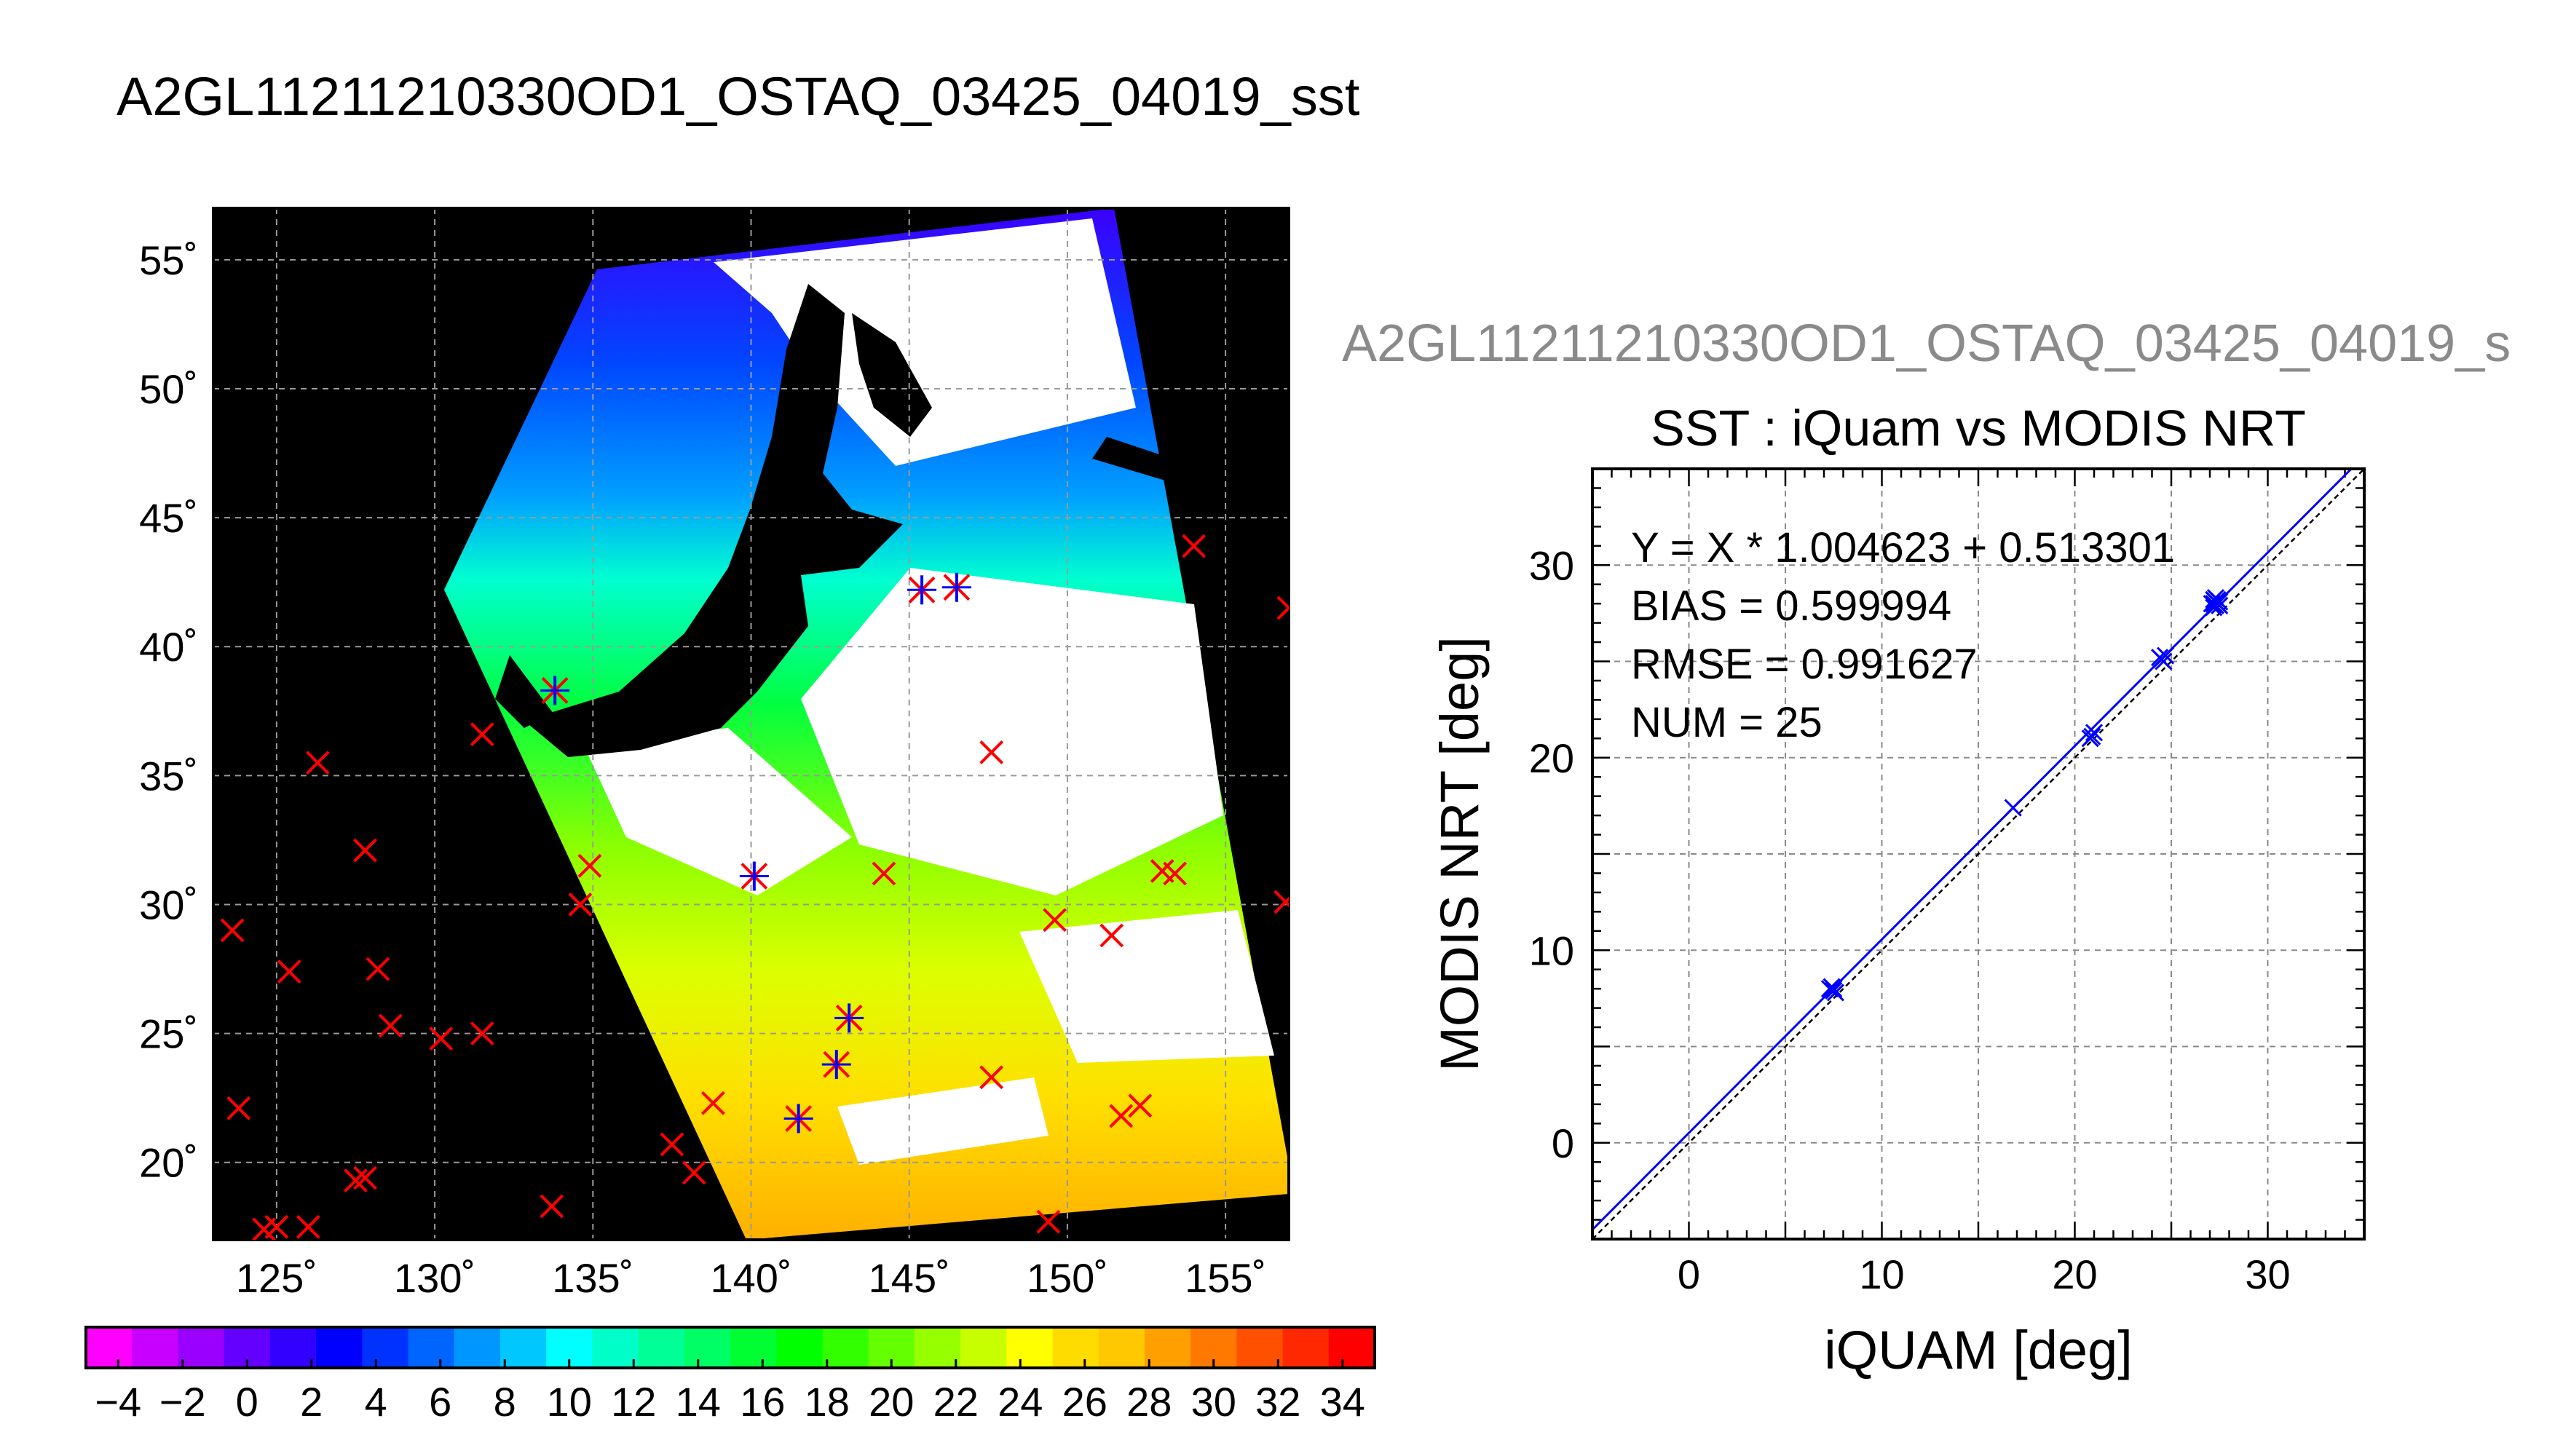  I want to click on scatter-annotation: NUM = 25, so click(1727, 722).